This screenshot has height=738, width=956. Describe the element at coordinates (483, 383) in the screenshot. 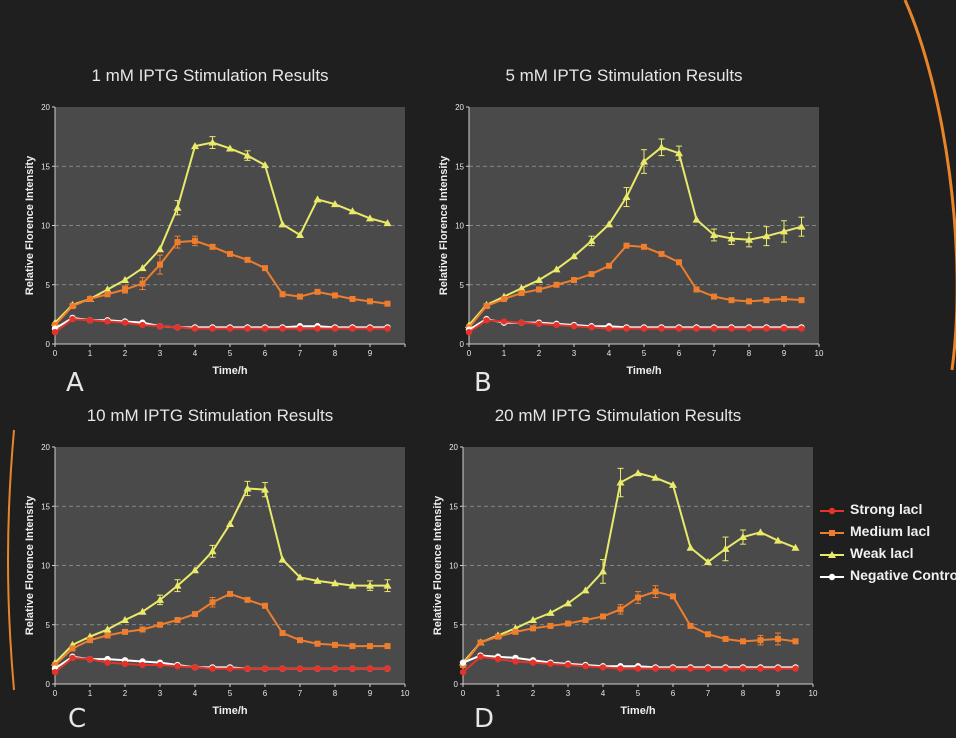

I see `panel-letter: B` at that location.